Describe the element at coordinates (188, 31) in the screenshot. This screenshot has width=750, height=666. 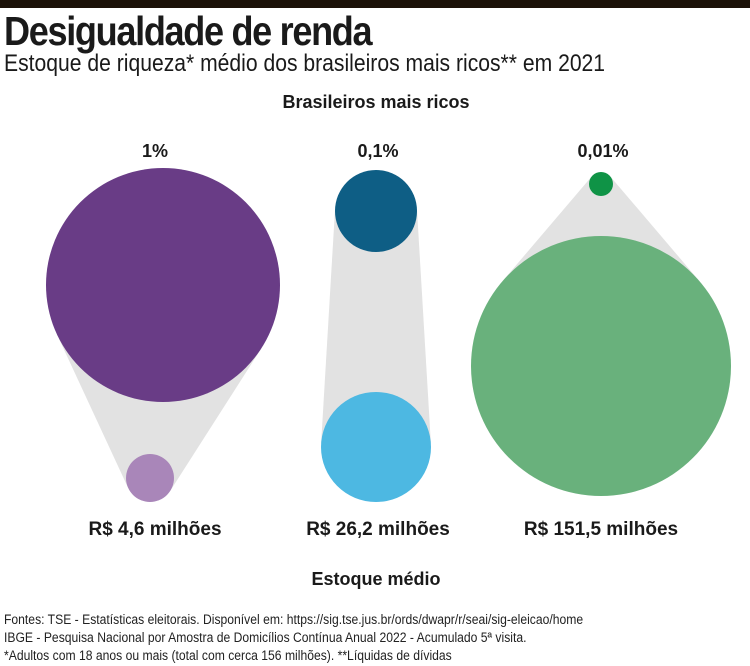
I see `chart-title: Desigualdade de renda` at that location.